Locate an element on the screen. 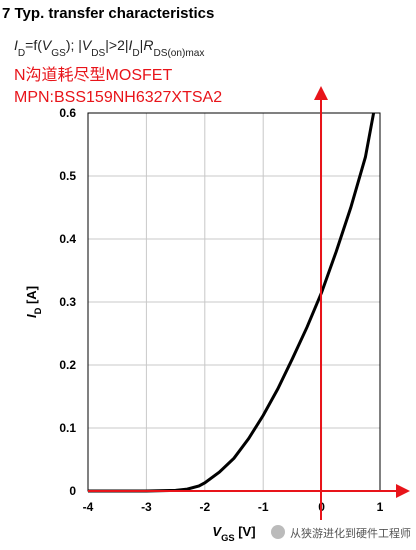 This screenshot has width=416, height=550. chart-title: 7 Typ. transfer characteristics is located at coordinates (108, 13).